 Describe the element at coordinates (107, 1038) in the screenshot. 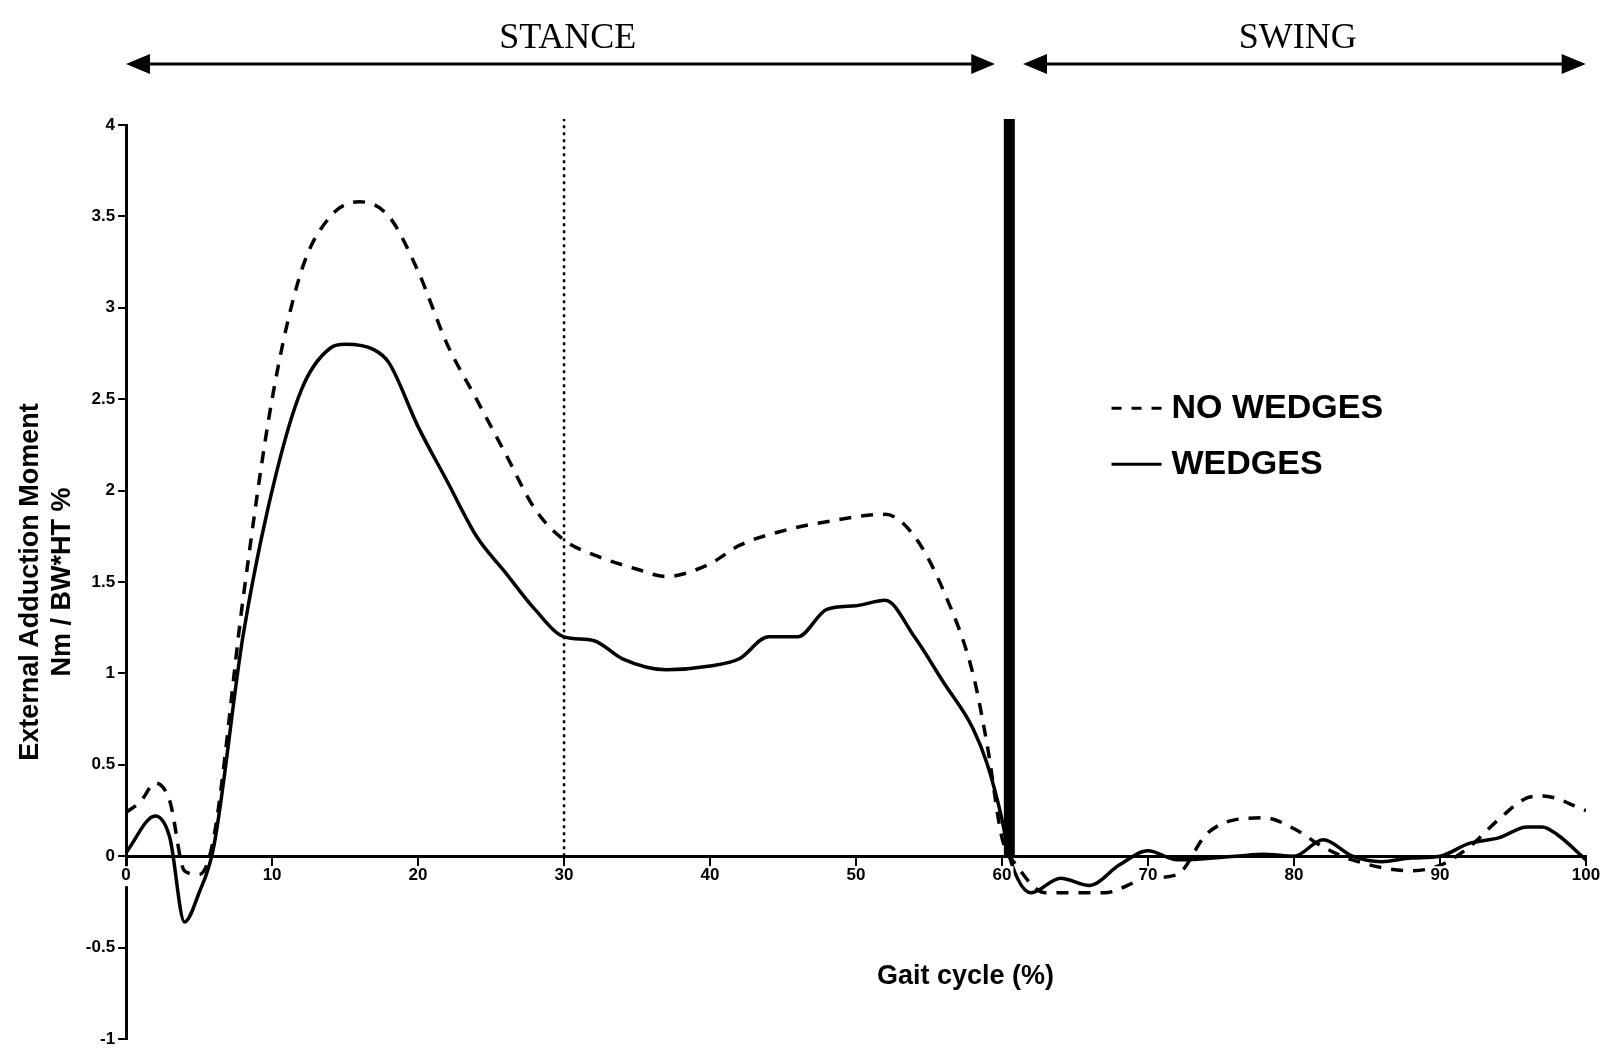

I see `y-tick-label: -1` at that location.